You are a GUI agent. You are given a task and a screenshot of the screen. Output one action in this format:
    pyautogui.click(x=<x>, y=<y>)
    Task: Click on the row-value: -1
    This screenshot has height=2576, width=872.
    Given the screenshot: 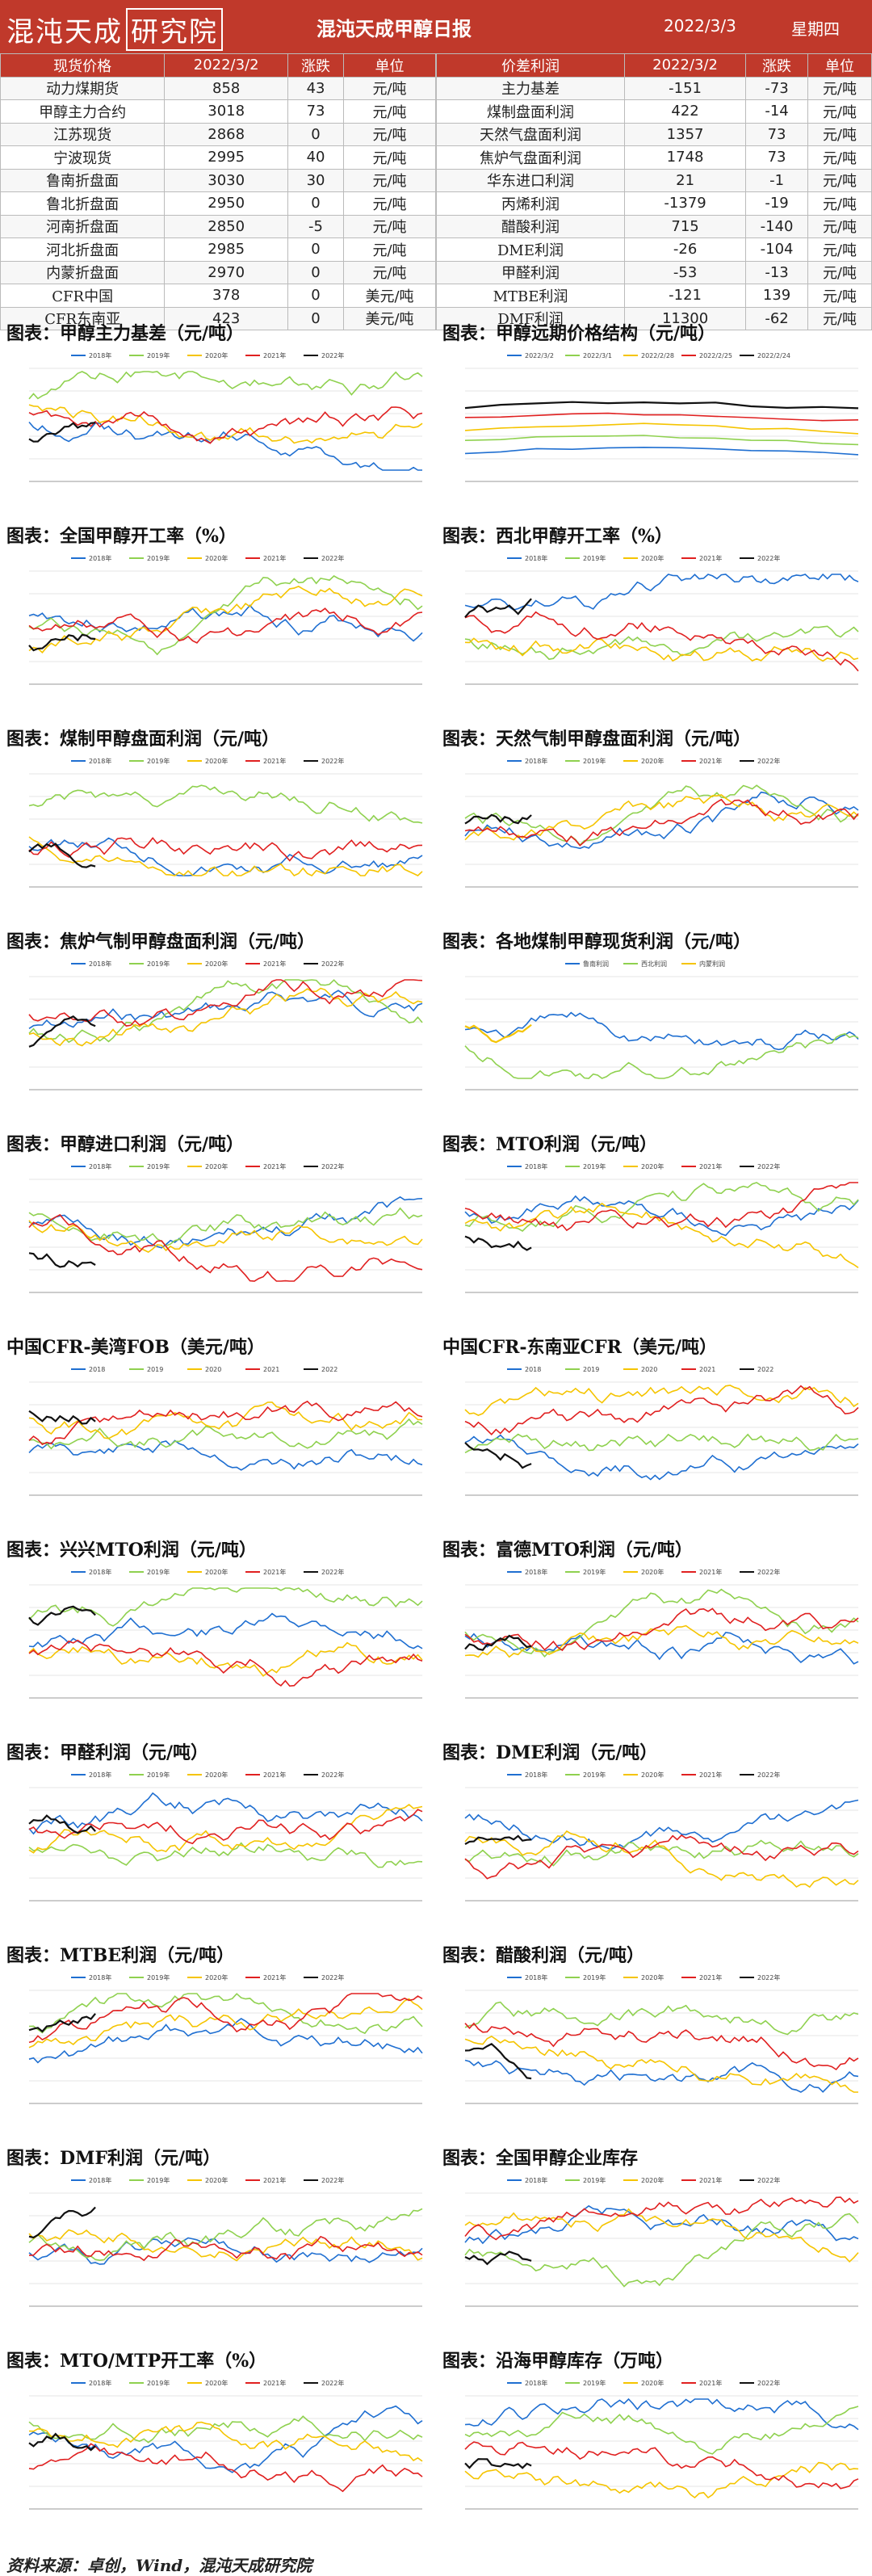 What is the action you would take?
    pyautogui.click(x=776, y=180)
    